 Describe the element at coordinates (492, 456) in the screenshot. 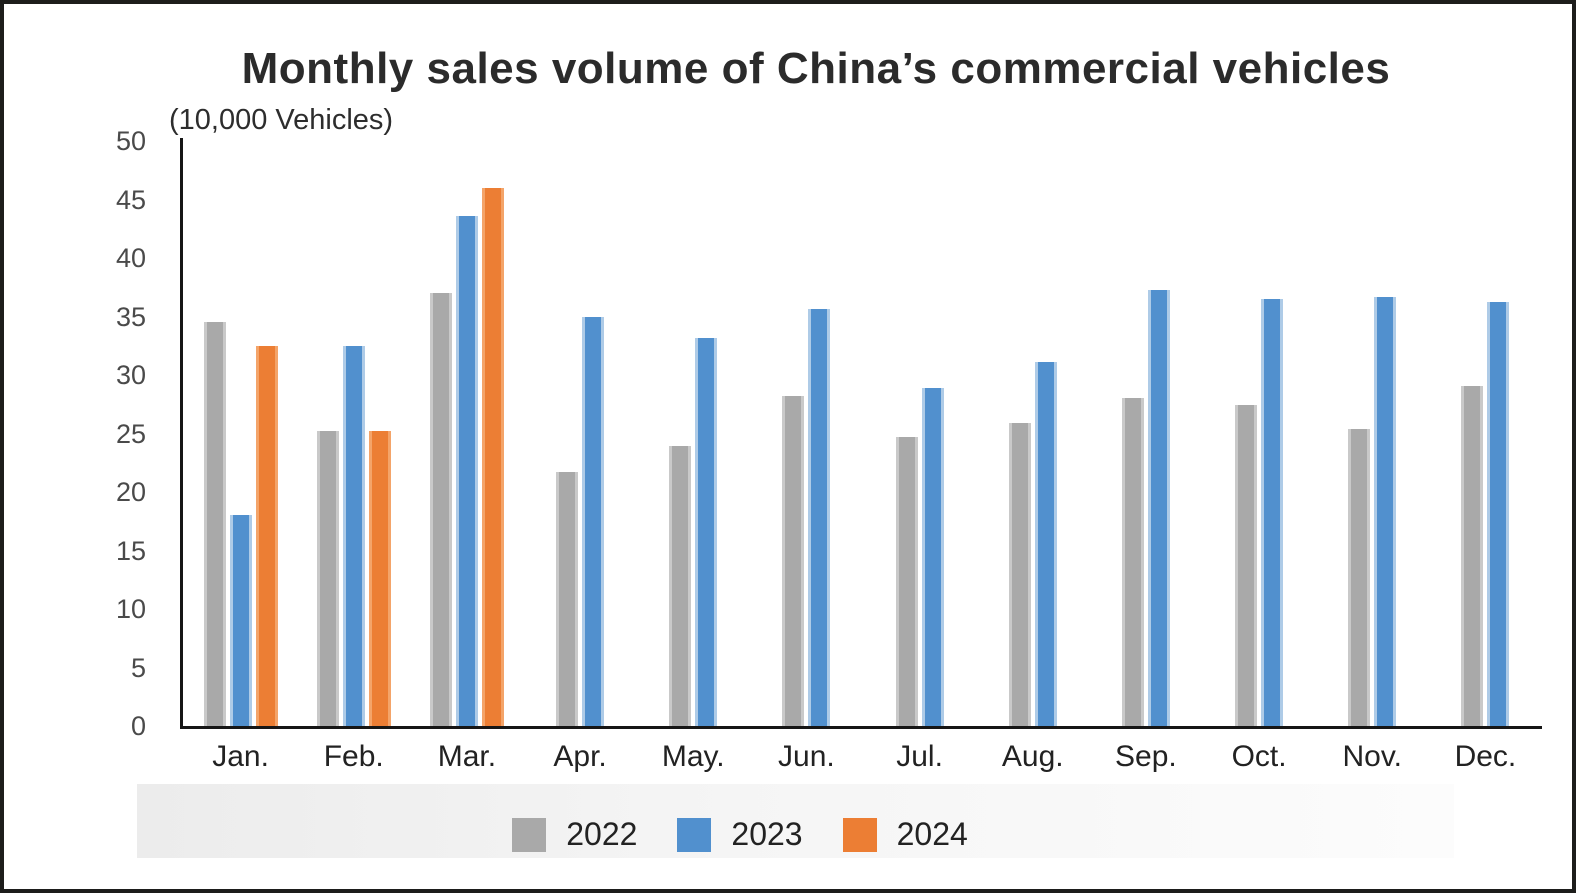

I see `bar-2024-mar` at that location.